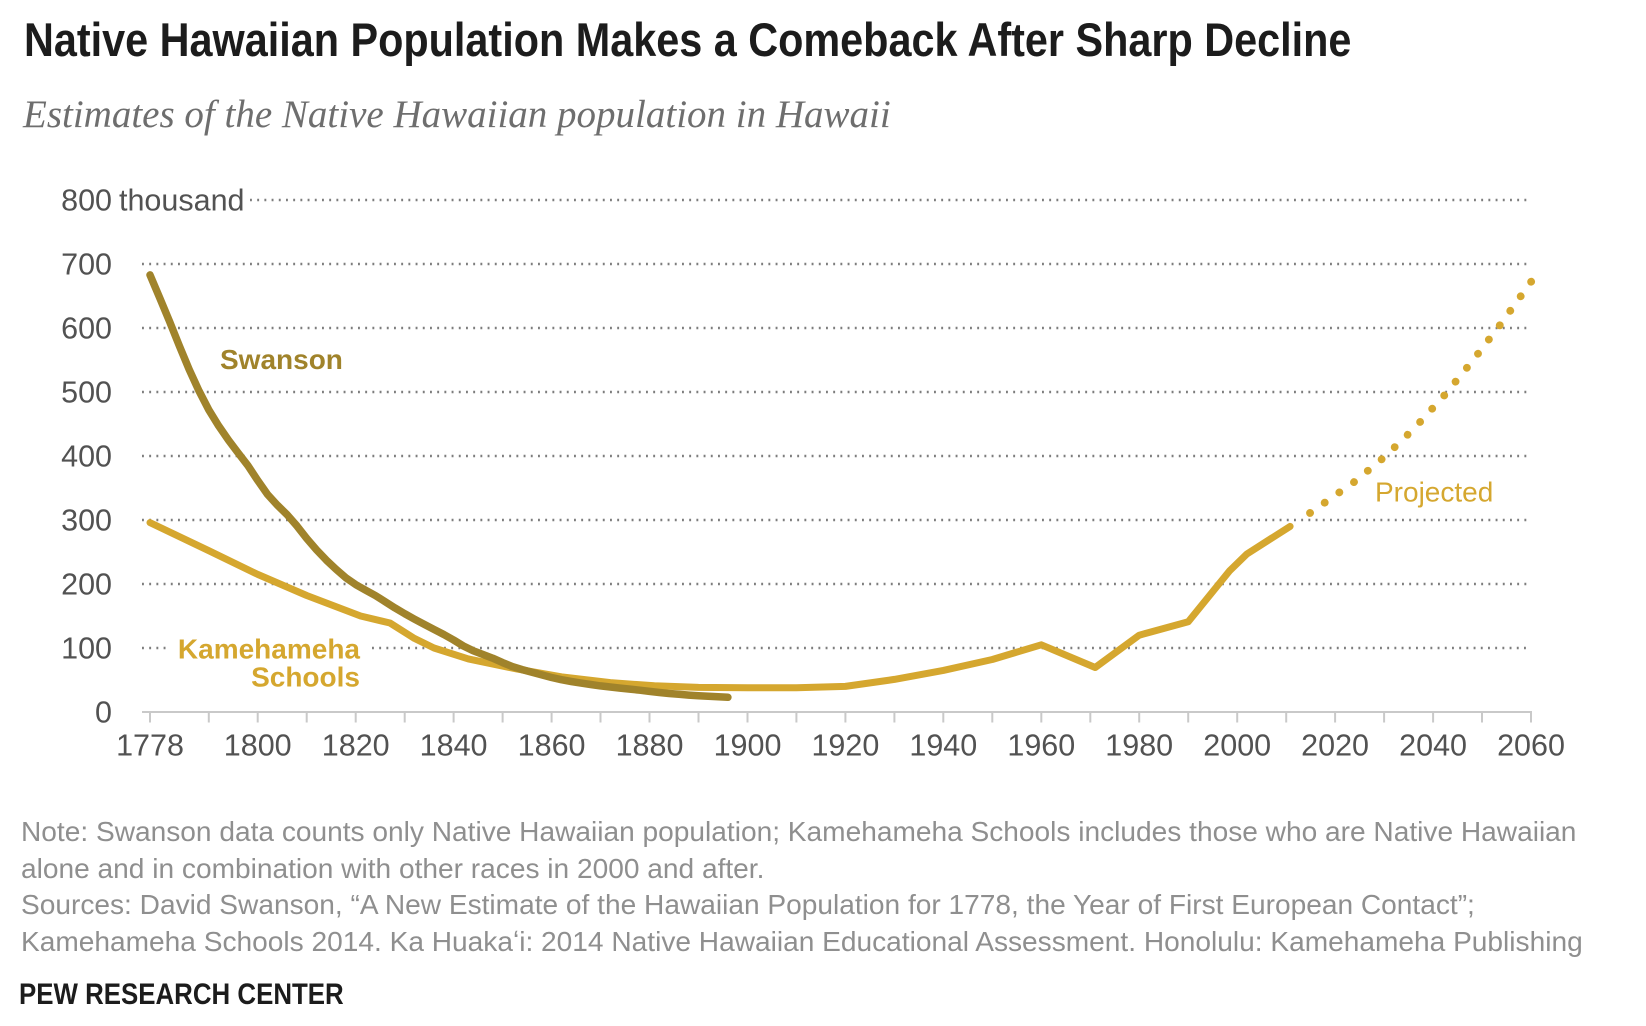 Image resolution: width=1646 pixels, height=1026 pixels. Describe the element at coordinates (86, 265) in the screenshot. I see `svg-text: 700` at that location.